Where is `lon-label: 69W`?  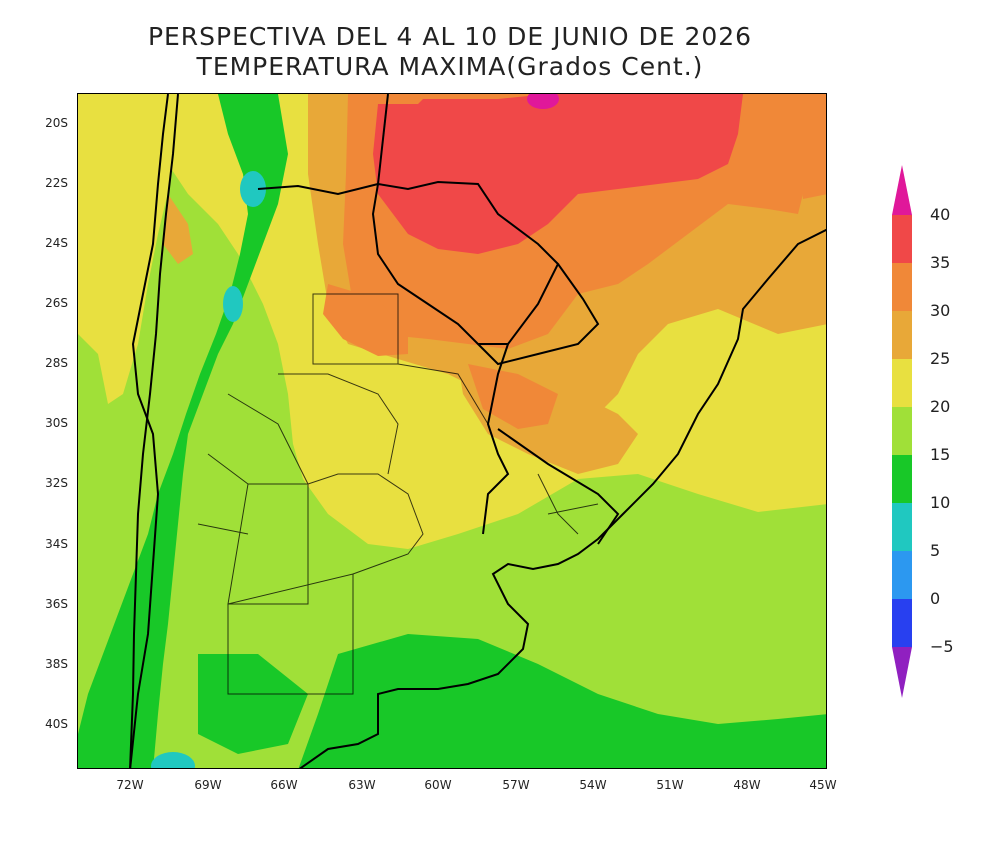
lon-label: 69W is located at coordinates (208, 785).